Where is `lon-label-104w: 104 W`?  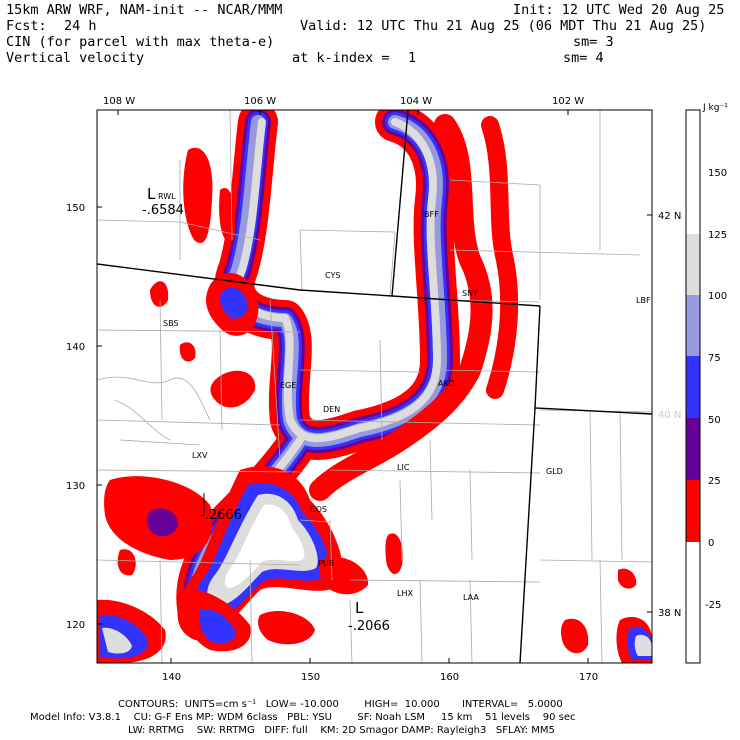 lon-label-104w: 104 W is located at coordinates (416, 101).